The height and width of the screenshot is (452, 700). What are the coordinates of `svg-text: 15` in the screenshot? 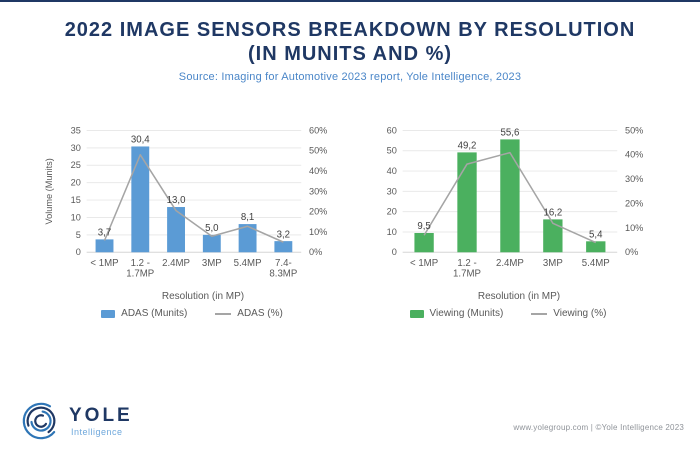 It's located at (76, 200).